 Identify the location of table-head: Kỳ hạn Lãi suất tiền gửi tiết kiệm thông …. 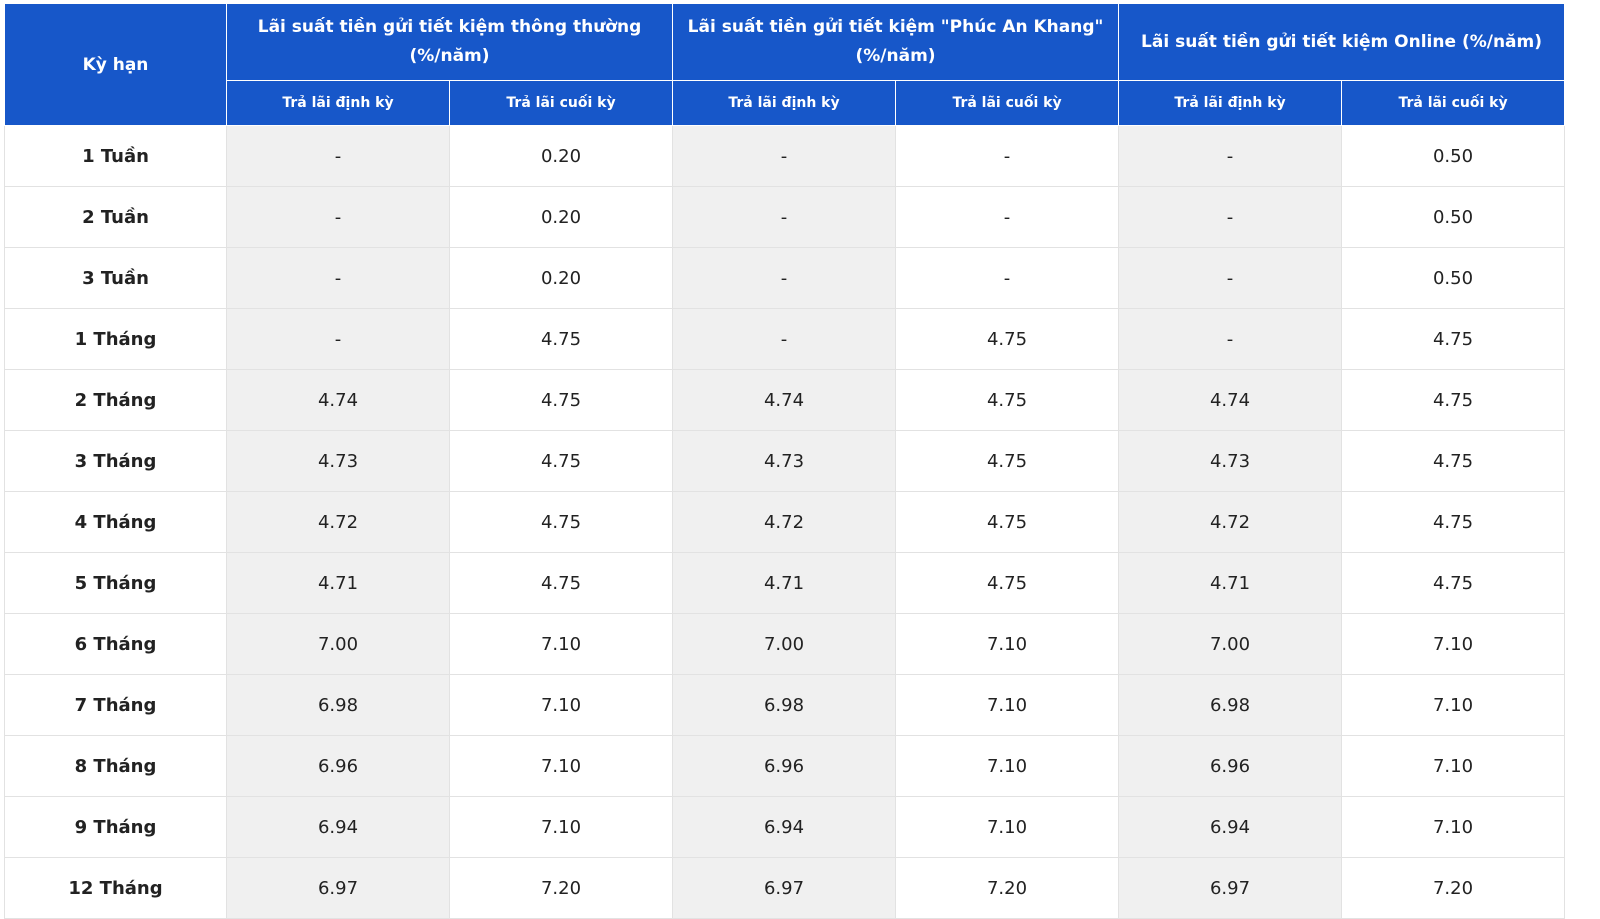
(785, 64).